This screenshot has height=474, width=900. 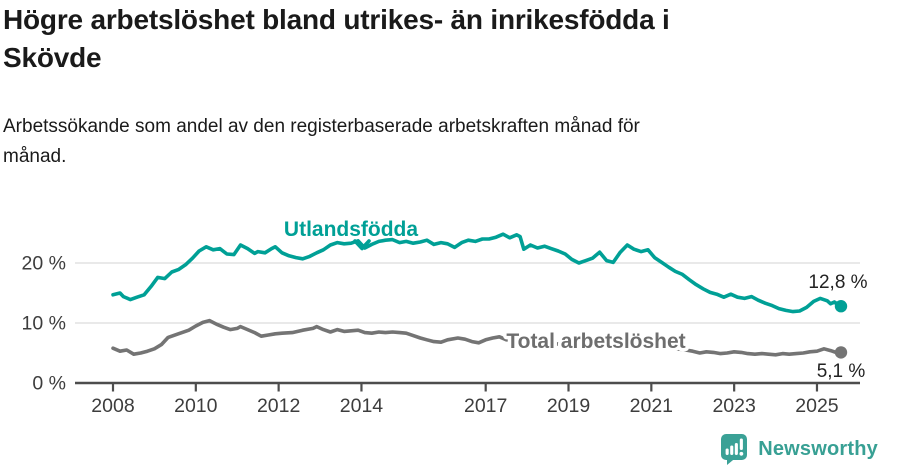 What do you see at coordinates (52, 57) in the screenshot?
I see `title-line-2: Skövde` at bounding box center [52, 57].